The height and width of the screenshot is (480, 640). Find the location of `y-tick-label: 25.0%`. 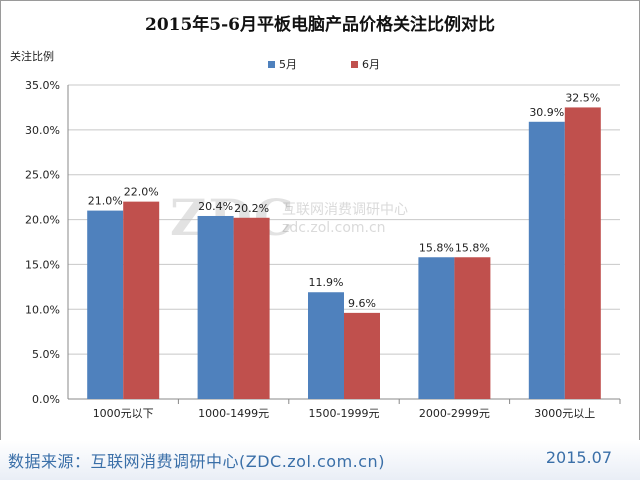

y-tick-label: 25.0% is located at coordinates (42, 175).